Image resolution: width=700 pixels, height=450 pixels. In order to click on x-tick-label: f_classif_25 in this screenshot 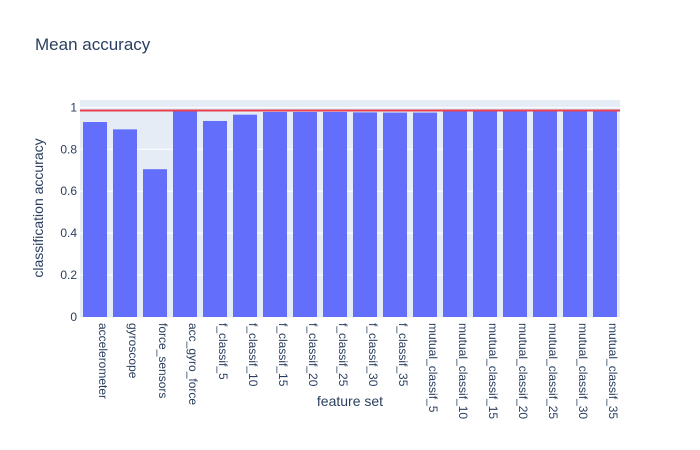, I will do `click(343, 355)`.